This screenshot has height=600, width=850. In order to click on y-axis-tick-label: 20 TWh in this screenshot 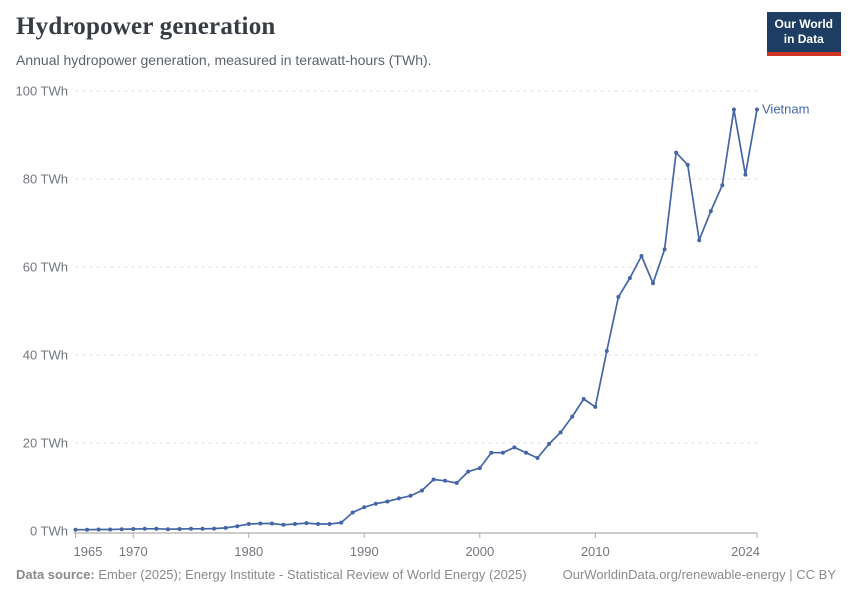, I will do `click(45, 443)`.